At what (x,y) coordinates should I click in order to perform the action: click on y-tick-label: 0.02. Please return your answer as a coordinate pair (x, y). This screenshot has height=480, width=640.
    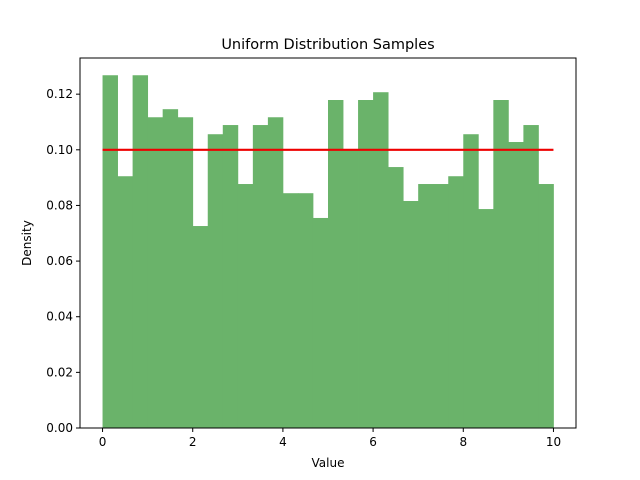
    Looking at the image, I should click on (59, 372).